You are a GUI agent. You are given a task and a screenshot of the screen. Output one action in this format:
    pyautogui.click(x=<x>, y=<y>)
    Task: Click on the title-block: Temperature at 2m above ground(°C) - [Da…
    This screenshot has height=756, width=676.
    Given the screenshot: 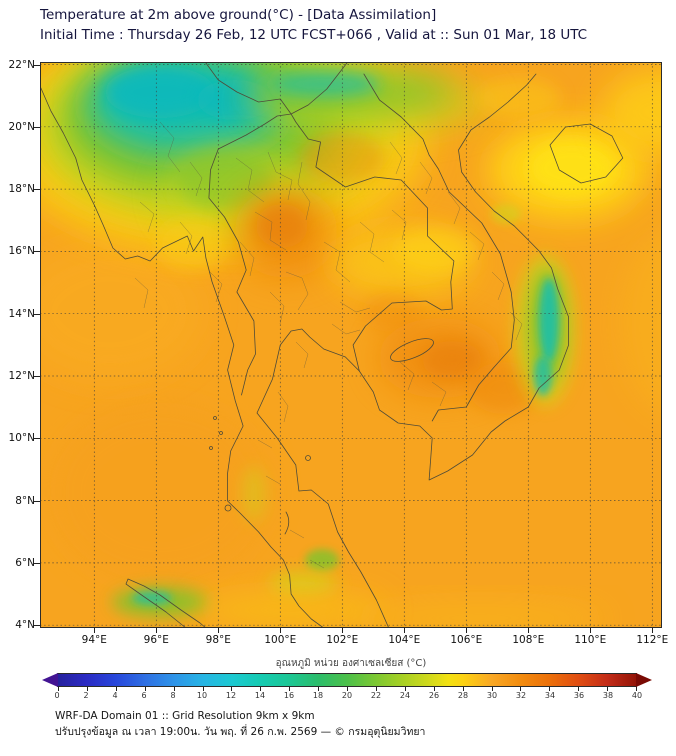 What is the action you would take?
    pyautogui.click(x=313, y=25)
    